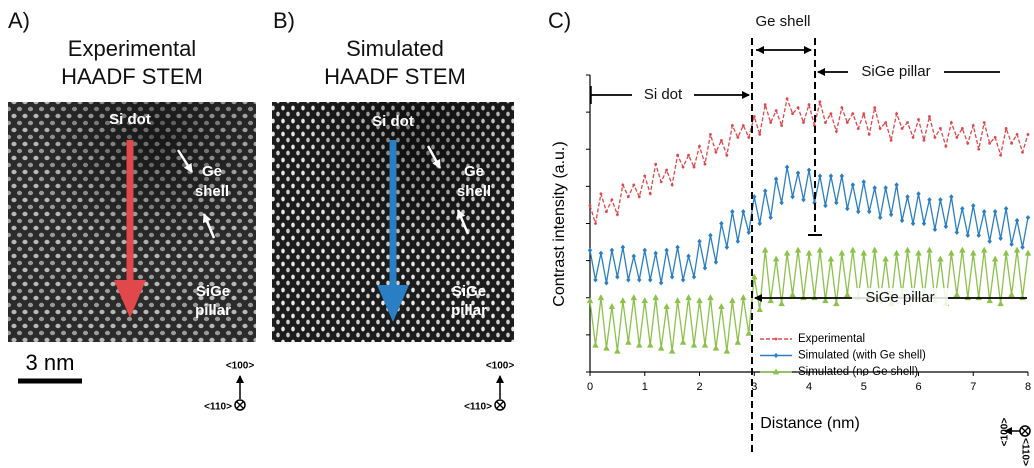  I want to click on image-label: shell, so click(212, 191).